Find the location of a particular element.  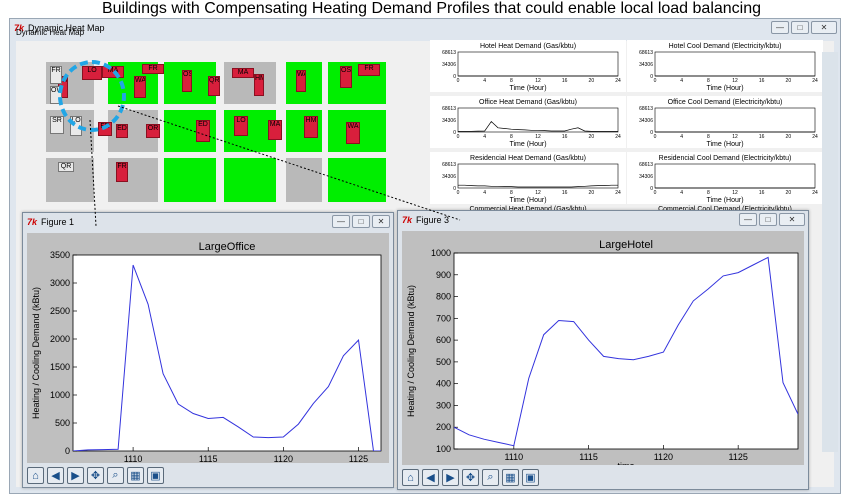

pan-icon: ✥ is located at coordinates (95, 476).